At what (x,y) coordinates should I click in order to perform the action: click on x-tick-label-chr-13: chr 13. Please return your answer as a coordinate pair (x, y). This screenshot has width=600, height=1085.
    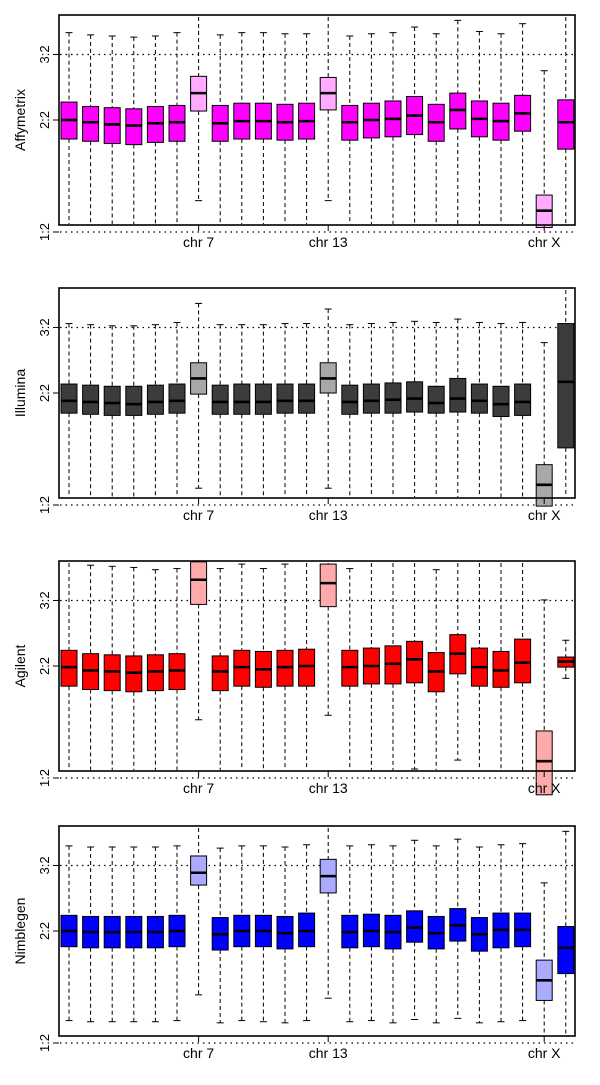
    Looking at the image, I should click on (328, 242).